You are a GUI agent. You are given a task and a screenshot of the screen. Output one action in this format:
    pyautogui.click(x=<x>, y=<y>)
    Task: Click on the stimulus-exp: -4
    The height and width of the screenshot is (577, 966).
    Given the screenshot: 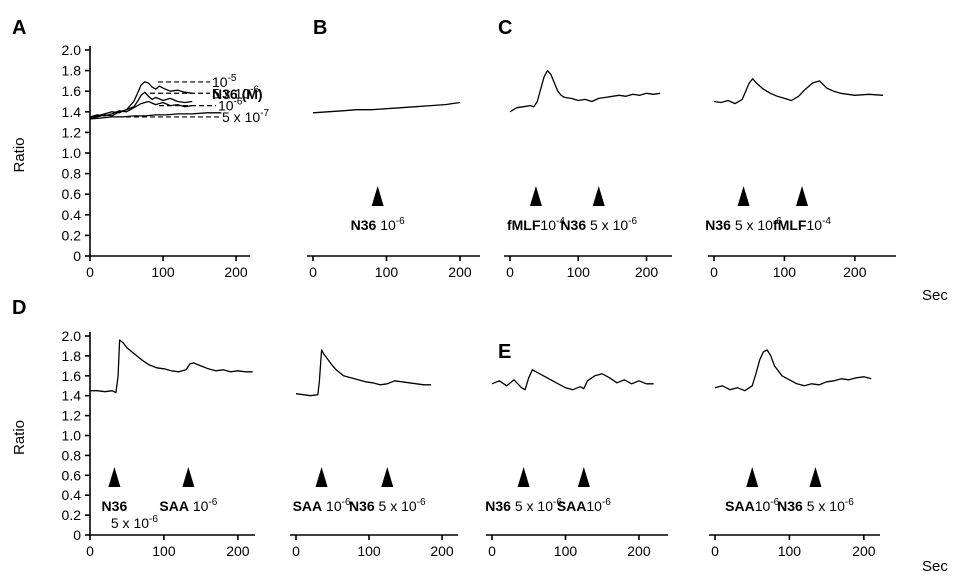 What is the action you would take?
    pyautogui.click(x=826, y=221)
    